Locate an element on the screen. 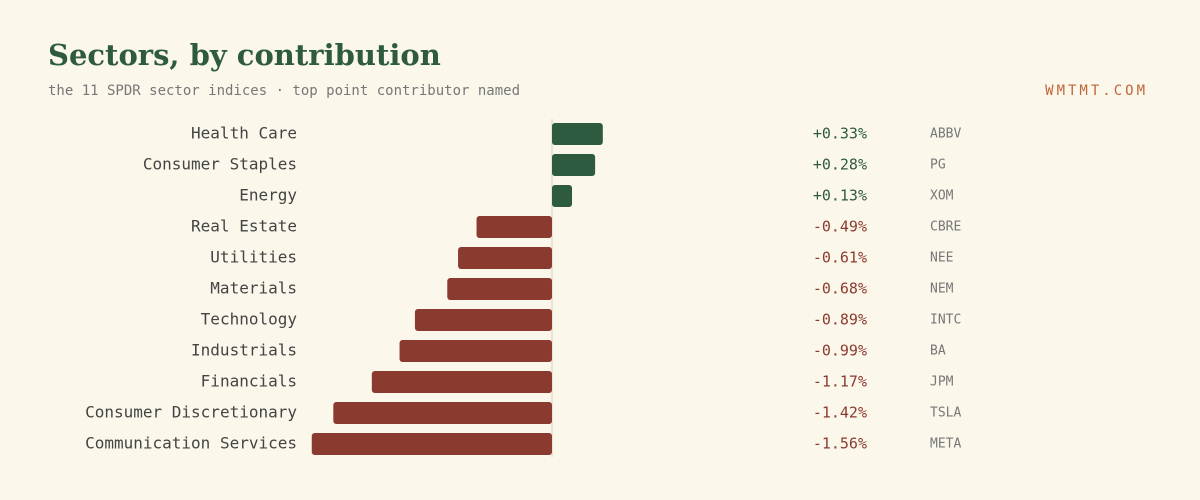  contributor-label: ABBV is located at coordinates (945, 134).